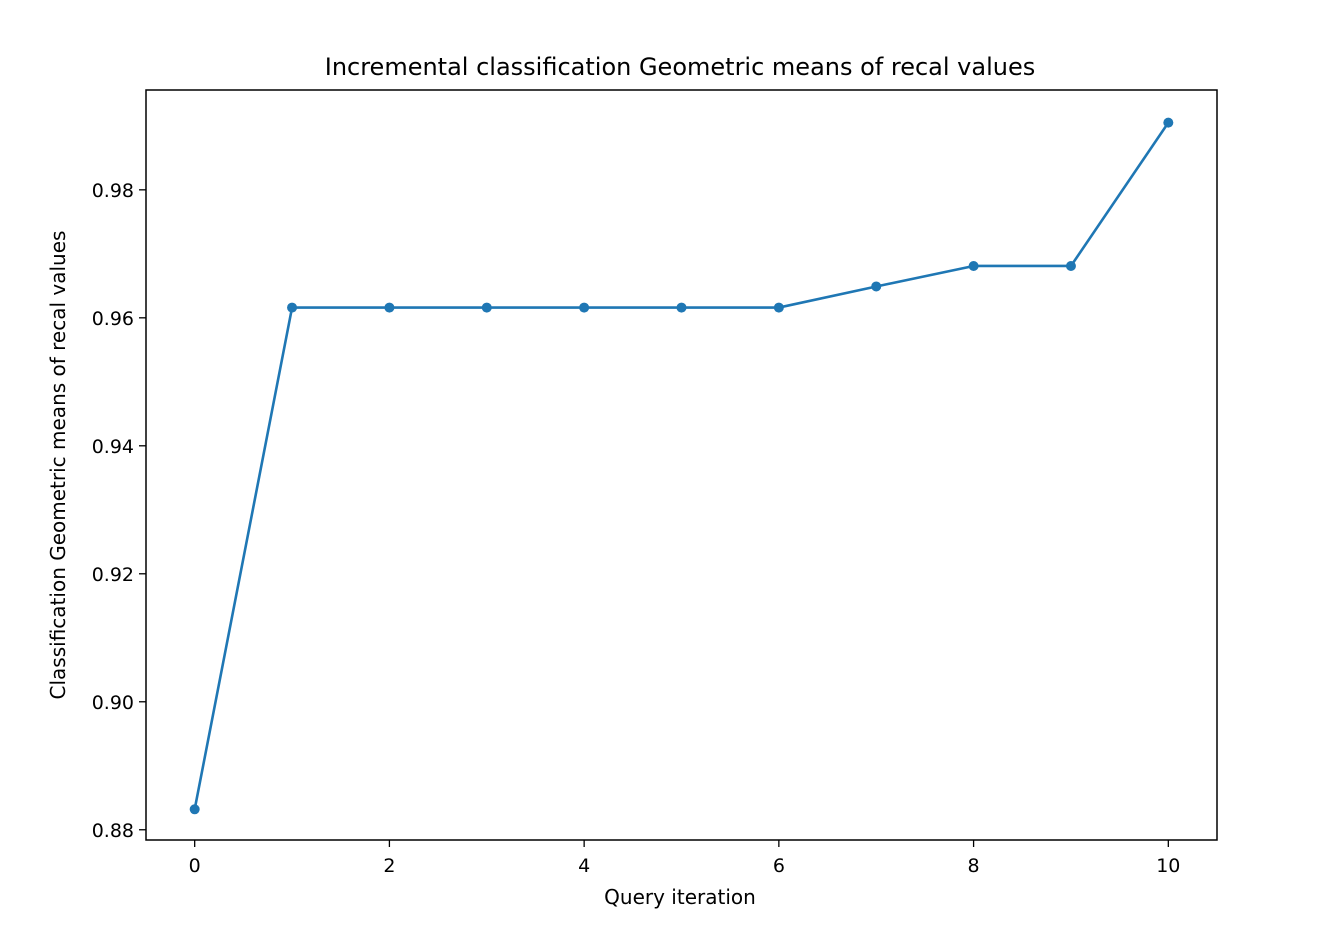 This screenshot has width=1326, height=932. What do you see at coordinates (389, 866) in the screenshot?
I see `x-tick-label: 2` at bounding box center [389, 866].